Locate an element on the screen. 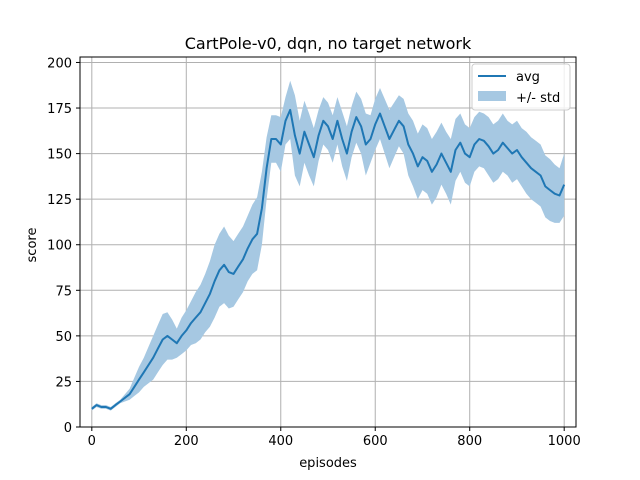  x-tick-label: 400 is located at coordinates (280, 441).